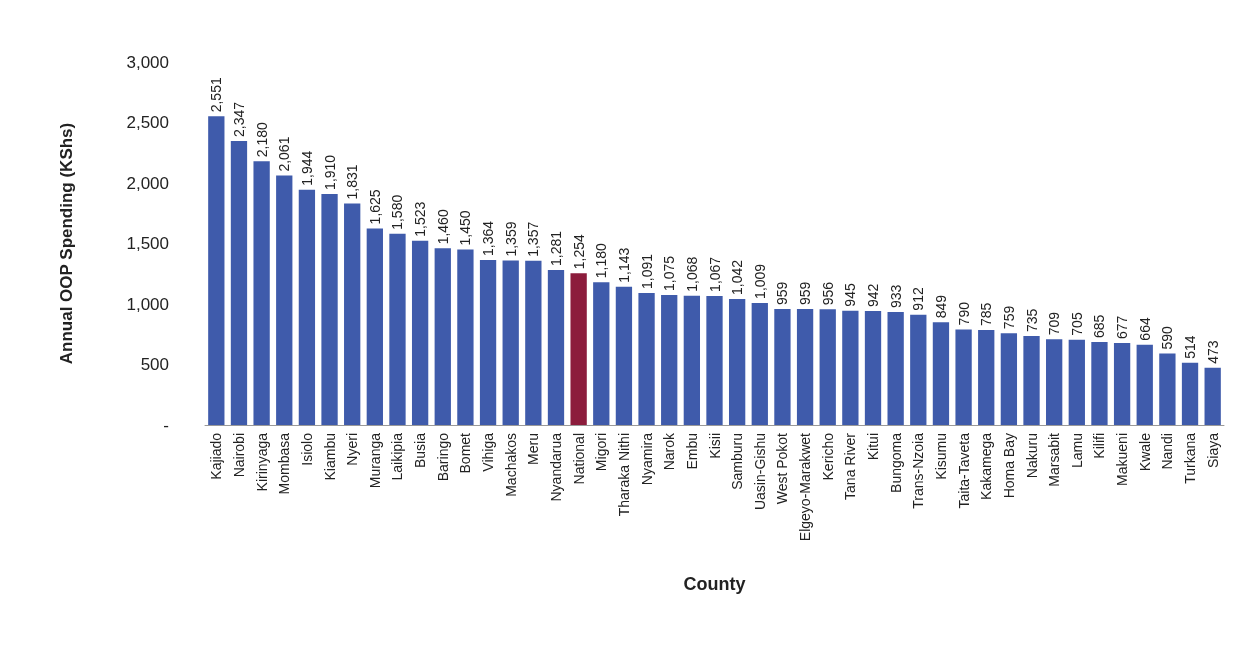 The image size is (1236, 656). Describe the element at coordinates (1144, 329) in the screenshot. I see `data-label: 664` at that location.